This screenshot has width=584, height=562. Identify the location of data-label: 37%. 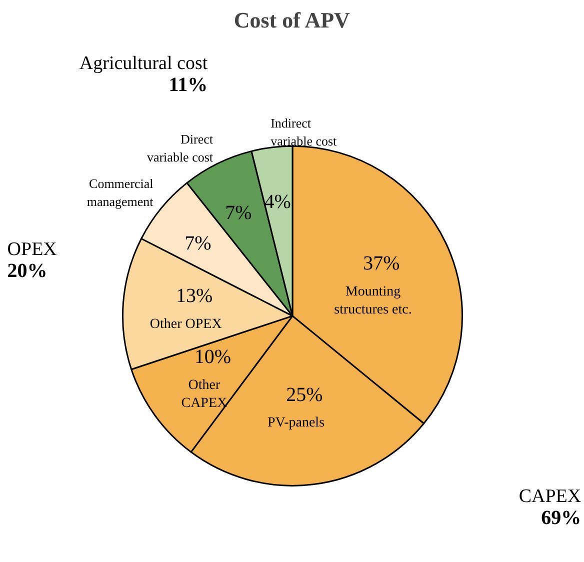
(381, 263).